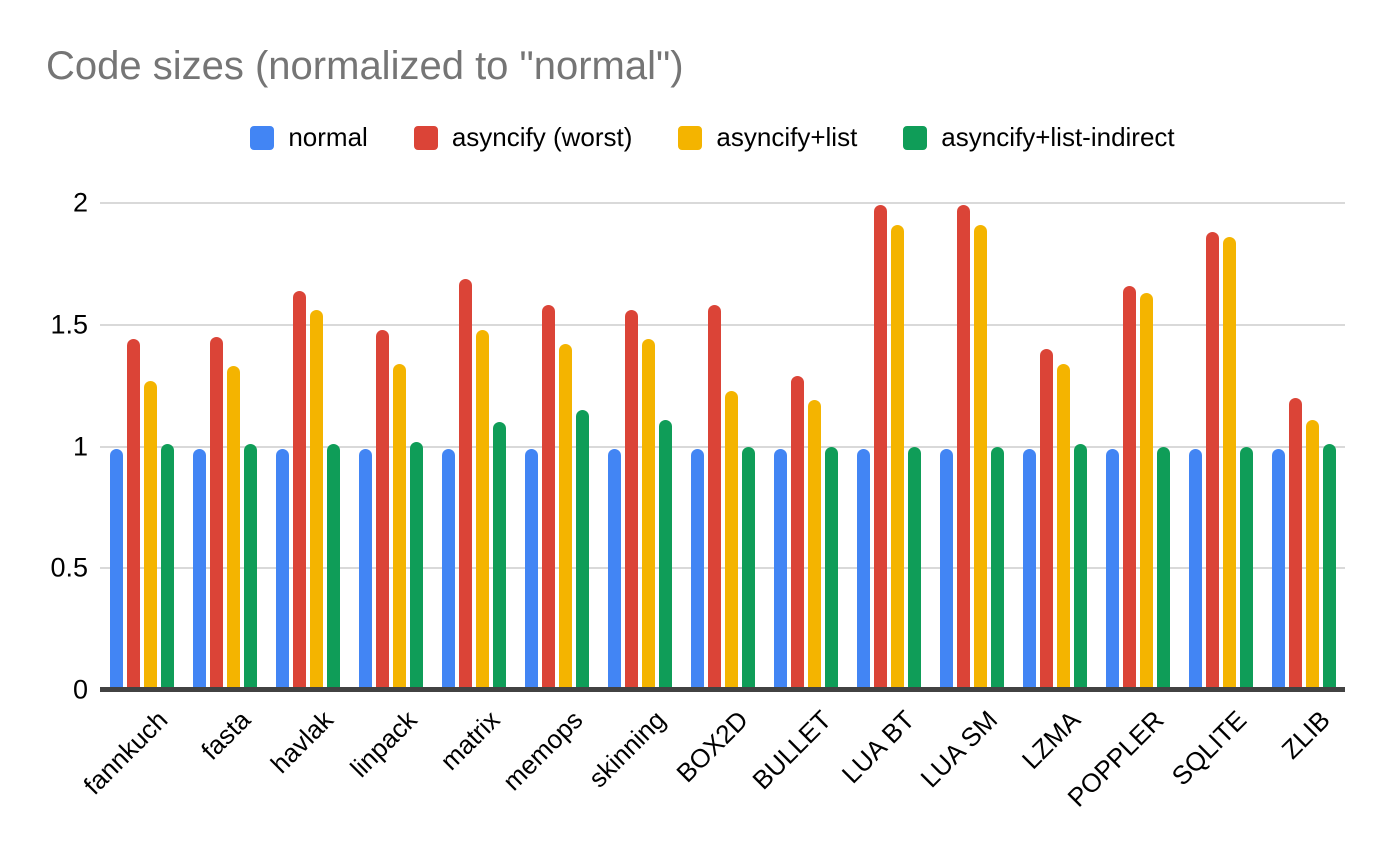 This screenshot has width=1379, height=852. Describe the element at coordinates (365, 66) in the screenshot. I see `chart-title: Code sizes (normalized to "normal")` at that location.